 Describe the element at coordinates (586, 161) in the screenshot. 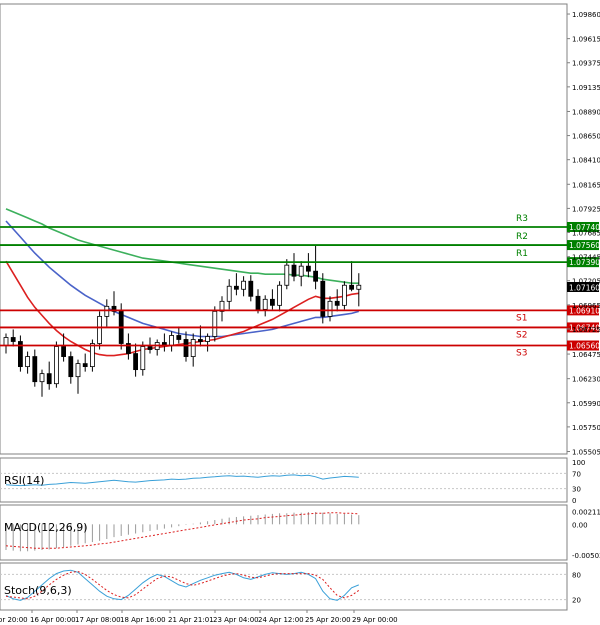

I see `y-tick-label: 1.08410` at that location.